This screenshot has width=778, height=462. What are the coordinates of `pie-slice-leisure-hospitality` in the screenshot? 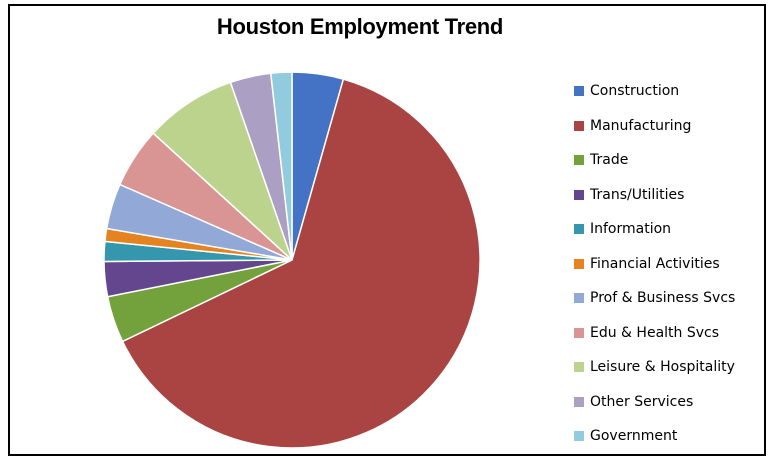 It's located at (222, 171).